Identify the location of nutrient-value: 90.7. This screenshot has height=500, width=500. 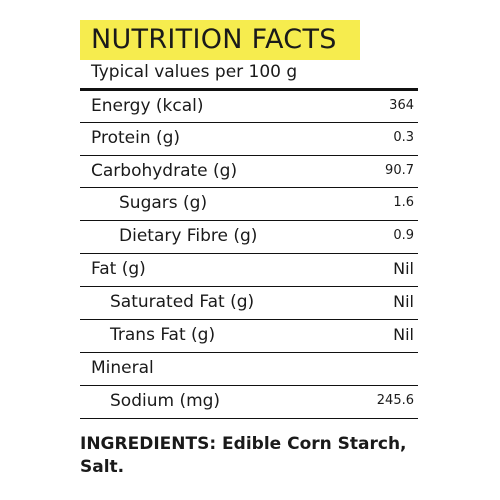
(399, 170).